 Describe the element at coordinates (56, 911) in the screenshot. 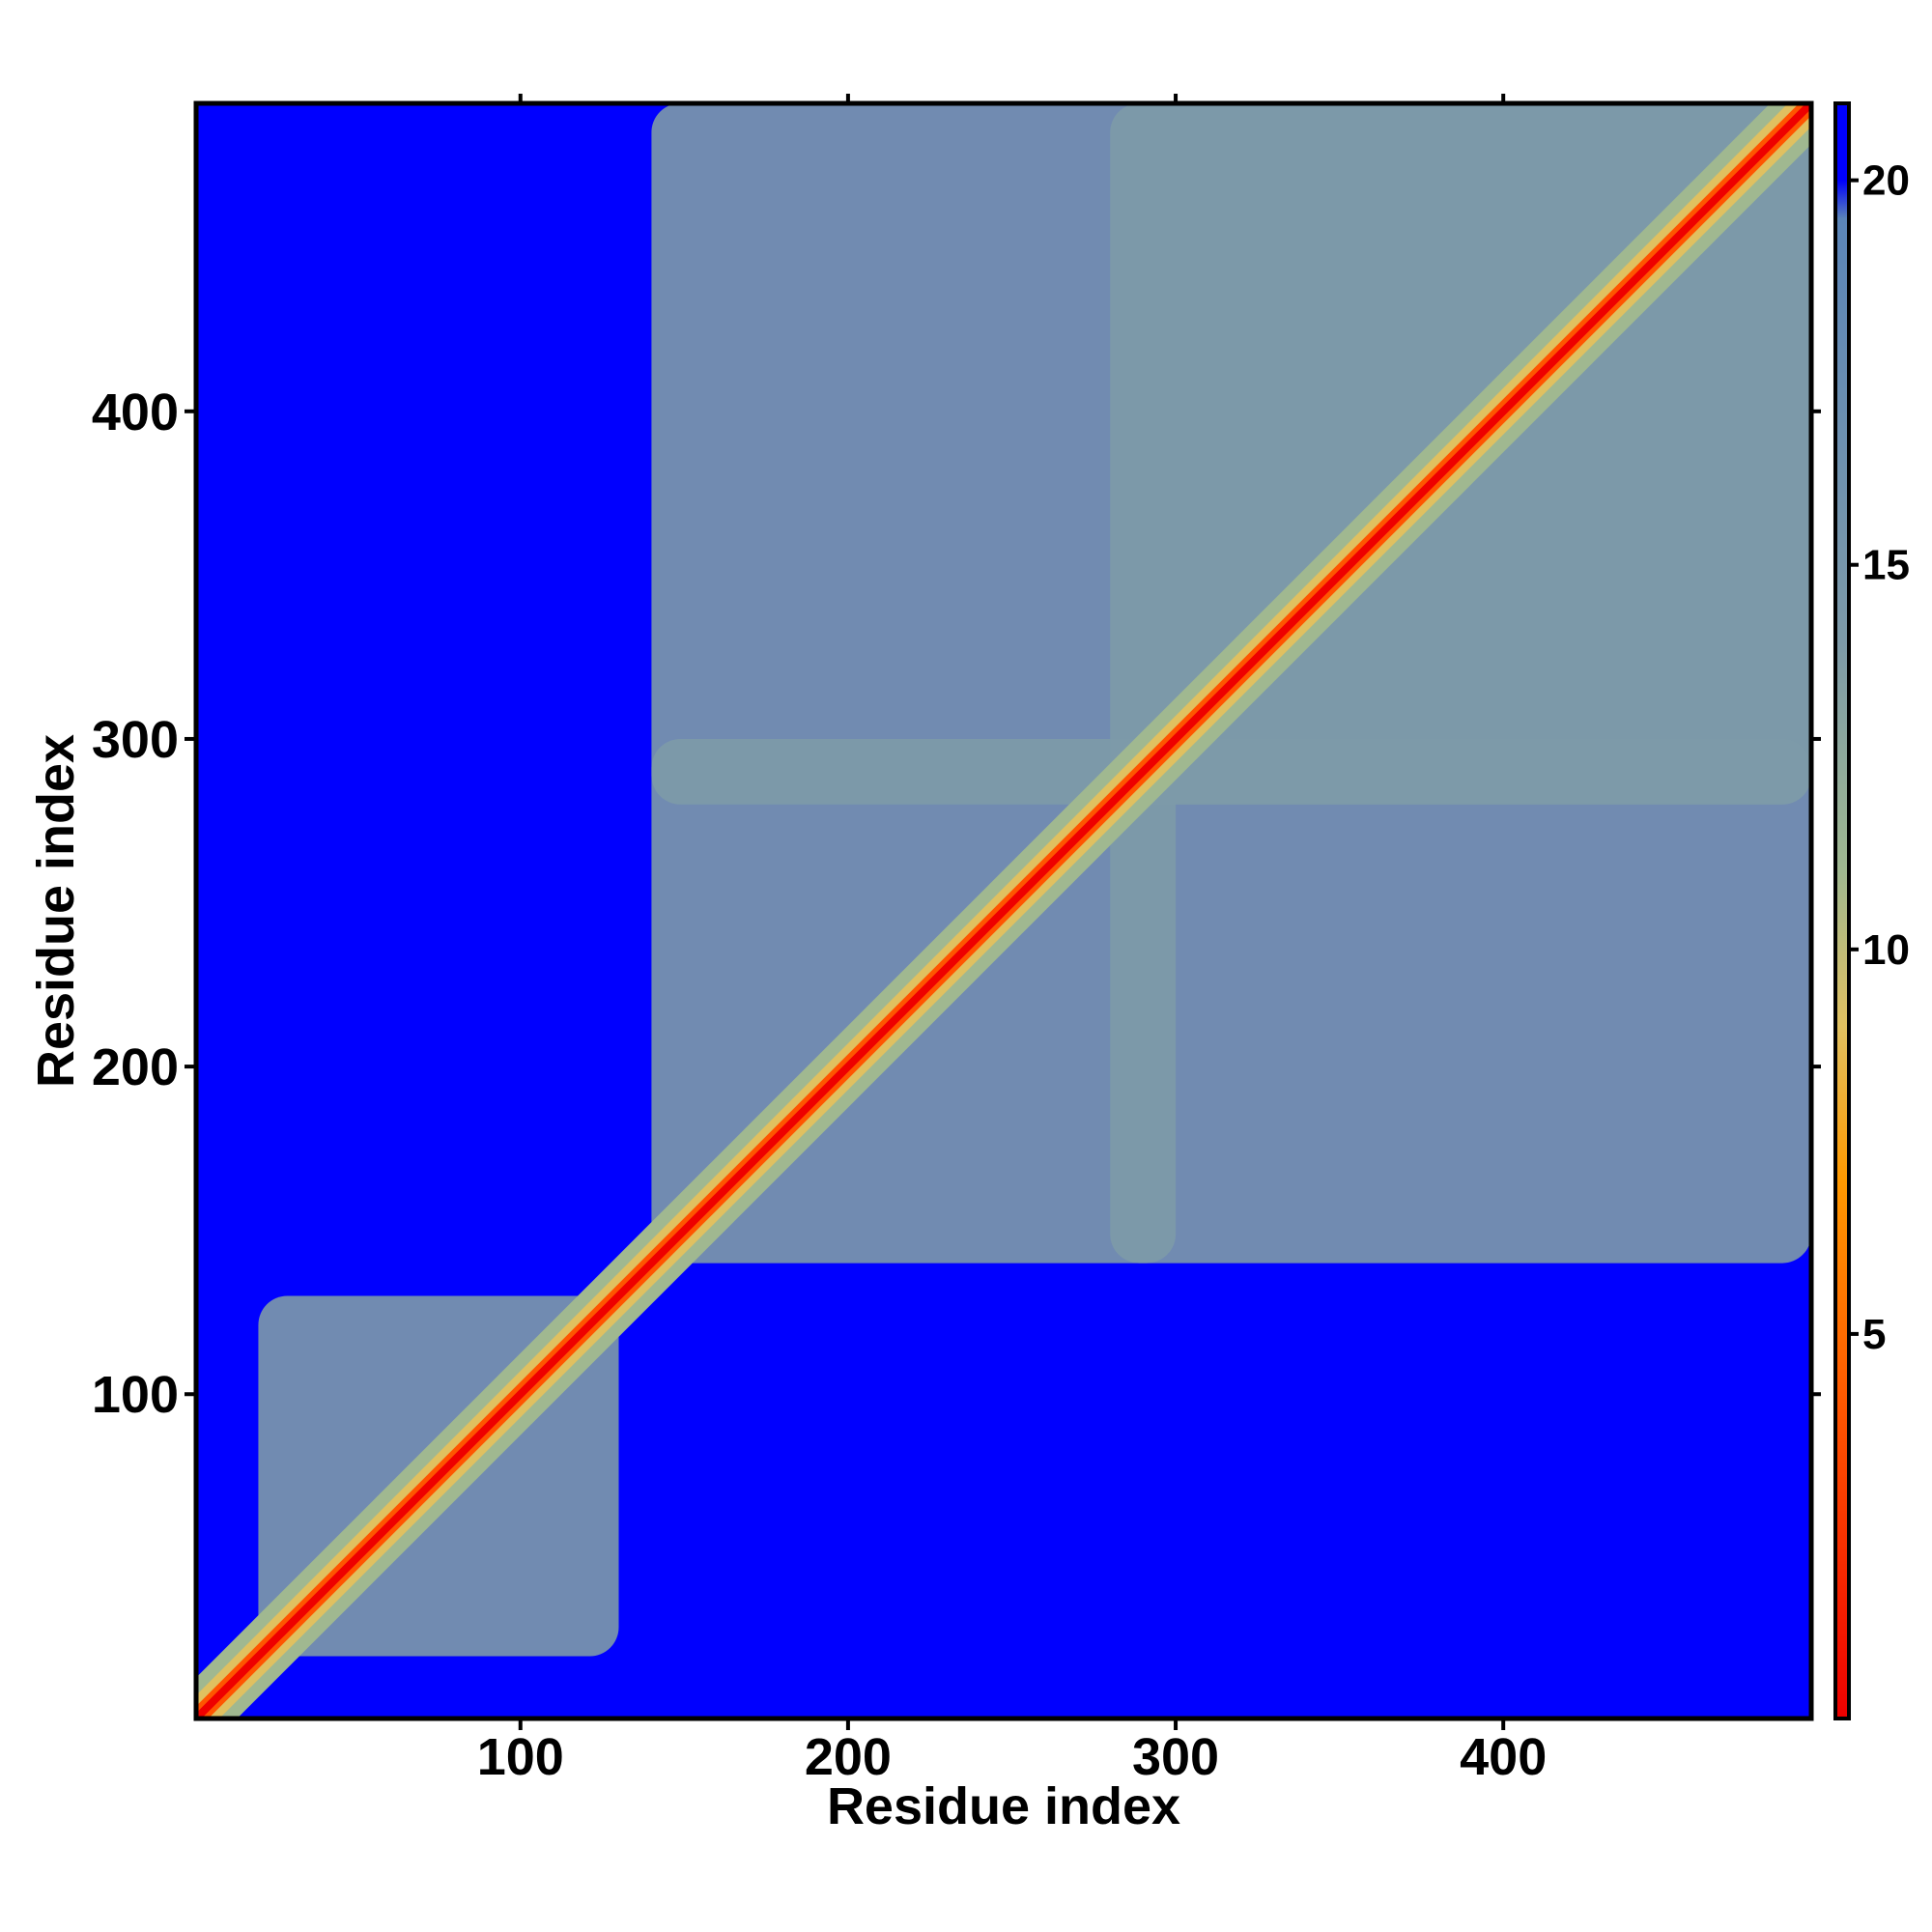

I see `y-axis-title: Residue index` at that location.